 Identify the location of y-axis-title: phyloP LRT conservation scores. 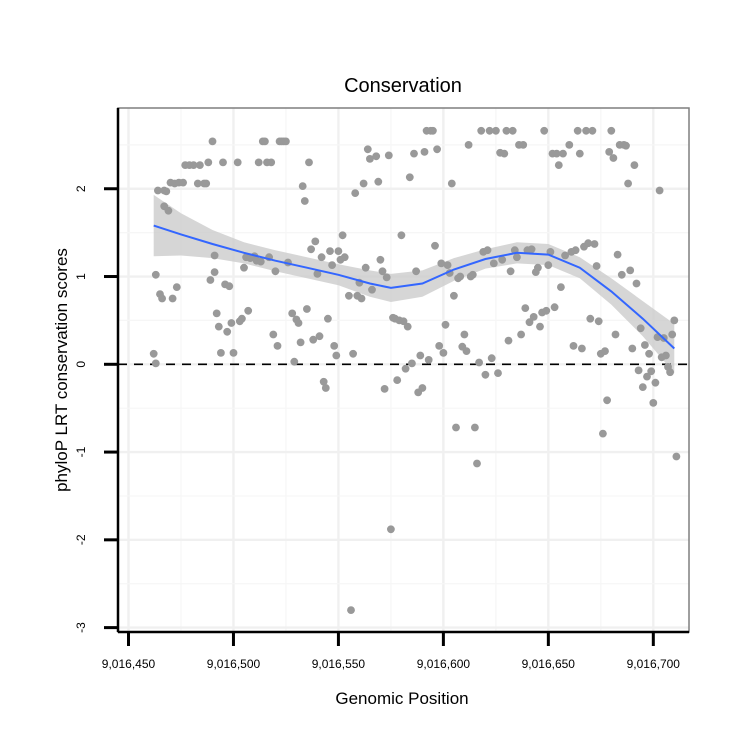
(61, 370).